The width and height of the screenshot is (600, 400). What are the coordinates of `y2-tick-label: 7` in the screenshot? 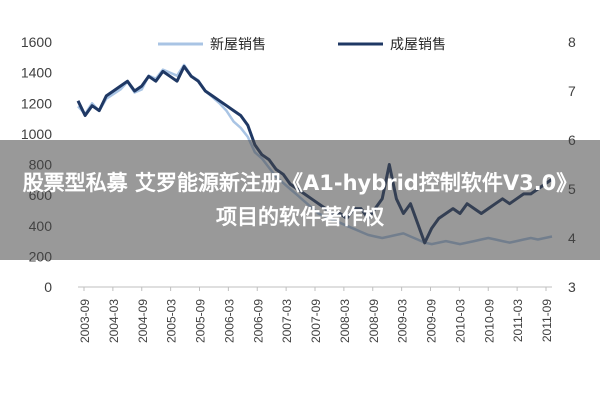 It's located at (572, 91).